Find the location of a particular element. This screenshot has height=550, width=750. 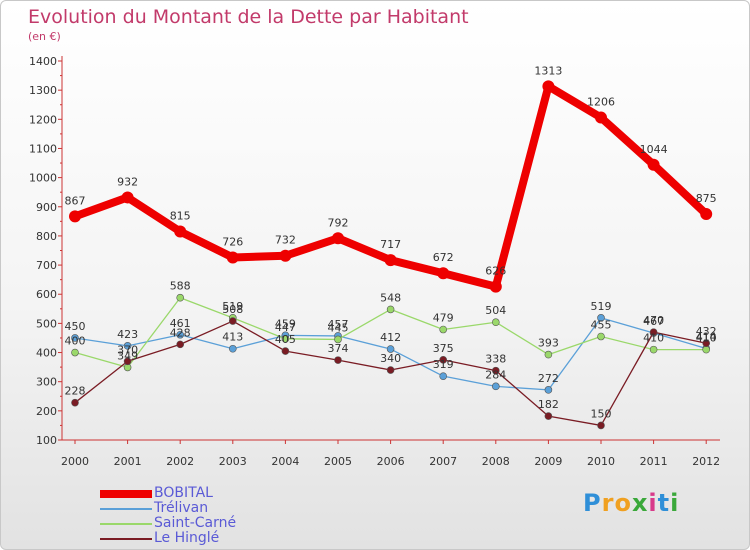

logo-letter: o is located at coordinates (623, 503).